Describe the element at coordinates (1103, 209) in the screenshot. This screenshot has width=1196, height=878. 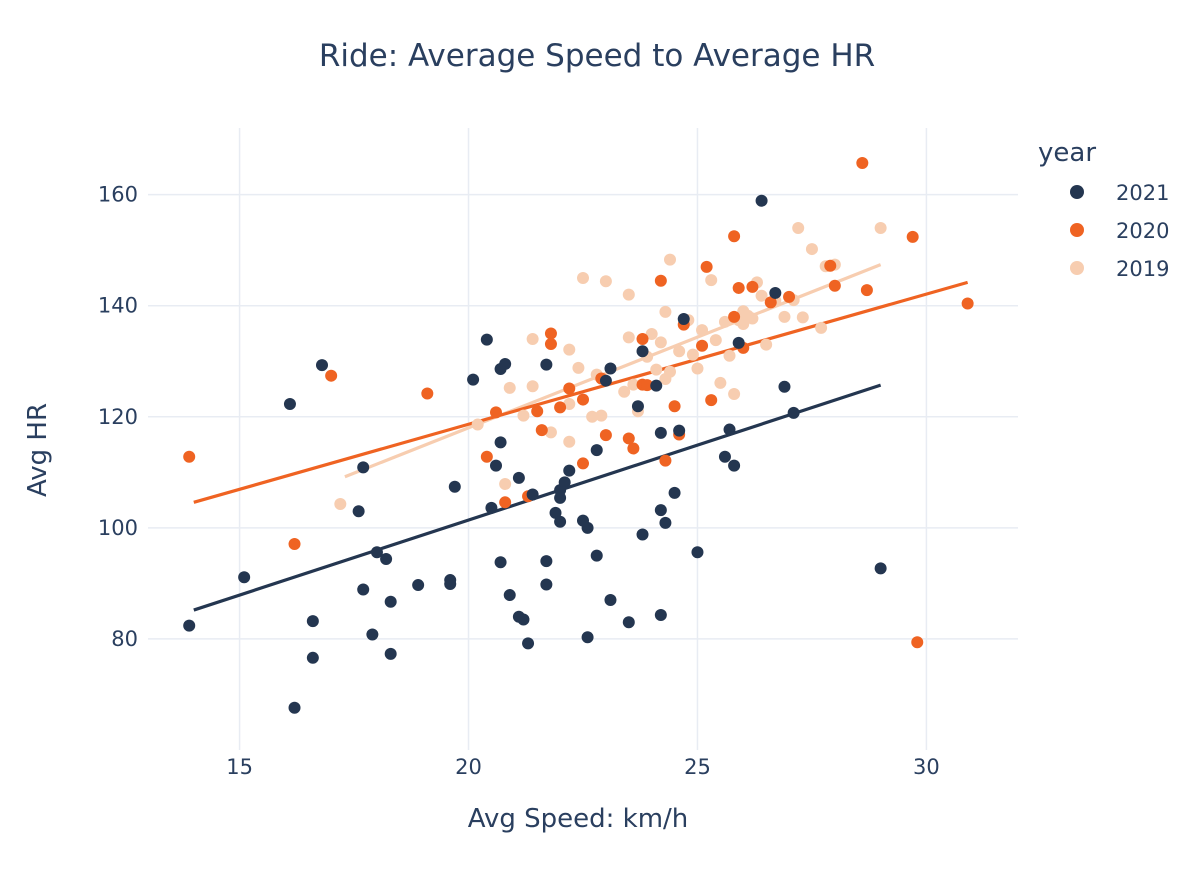
I see `legend: year 2021 2020 2019` at that location.